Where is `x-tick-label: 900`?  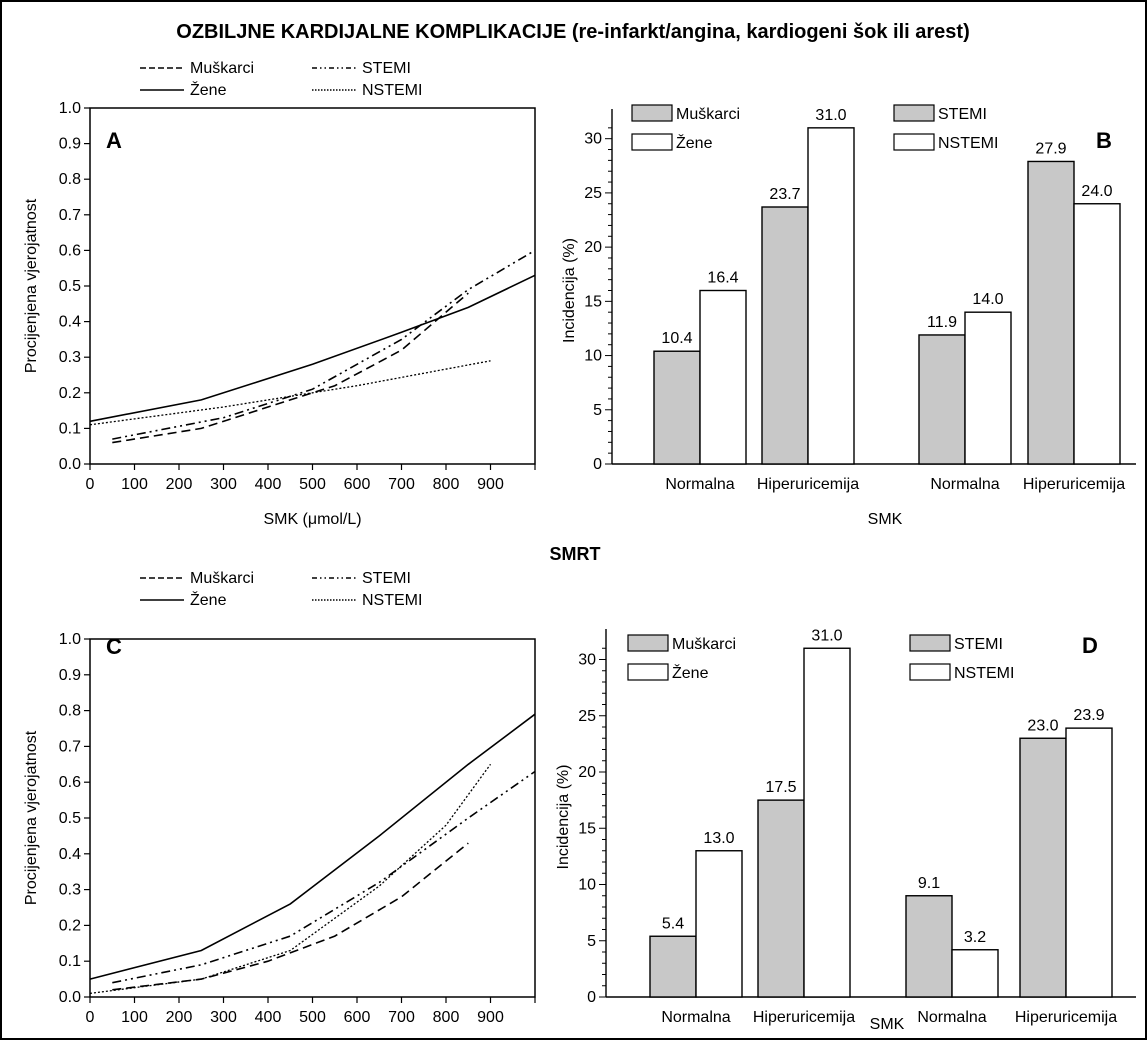 x-tick-label: 900 is located at coordinates (490, 484).